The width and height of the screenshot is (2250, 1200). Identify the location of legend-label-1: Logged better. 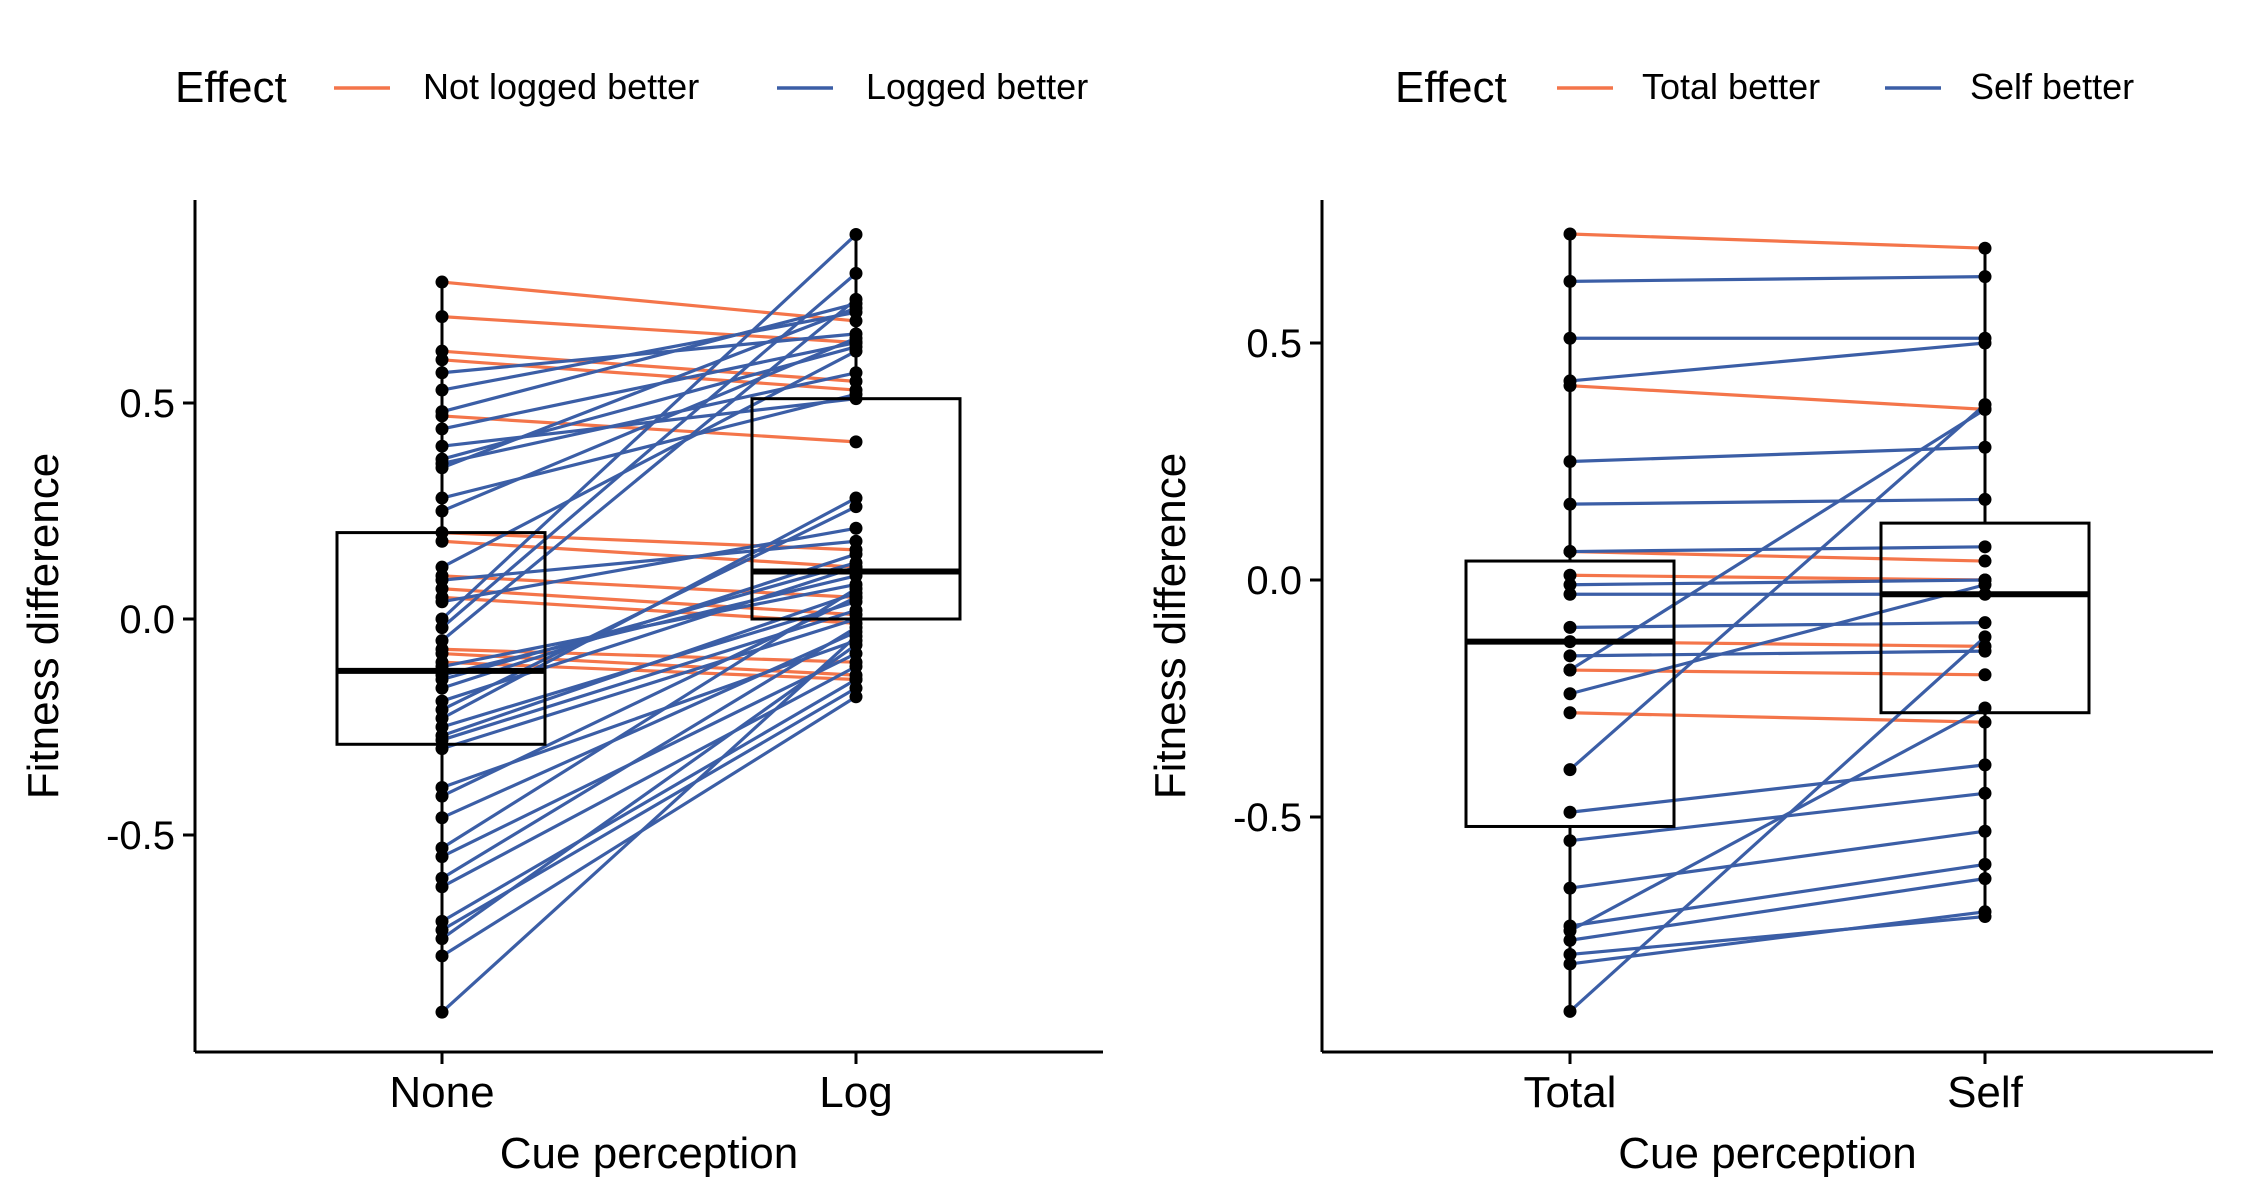
(977, 86).